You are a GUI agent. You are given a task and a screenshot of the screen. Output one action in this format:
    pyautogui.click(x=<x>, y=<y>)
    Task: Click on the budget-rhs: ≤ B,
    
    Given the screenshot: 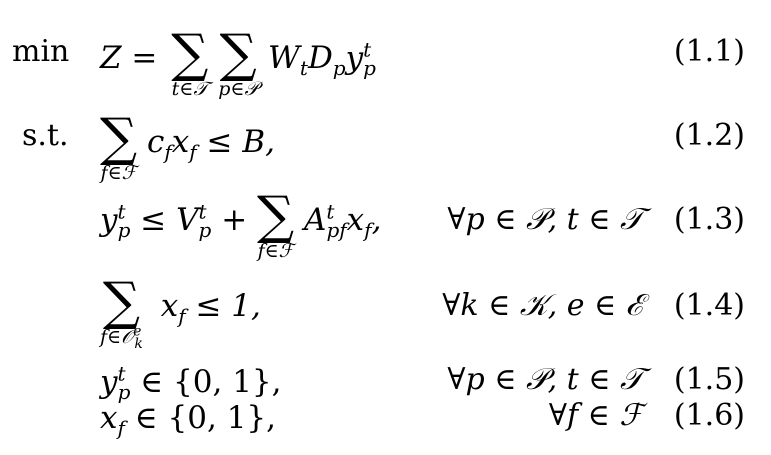 What is the action you would take?
    pyautogui.click(x=240, y=142)
    